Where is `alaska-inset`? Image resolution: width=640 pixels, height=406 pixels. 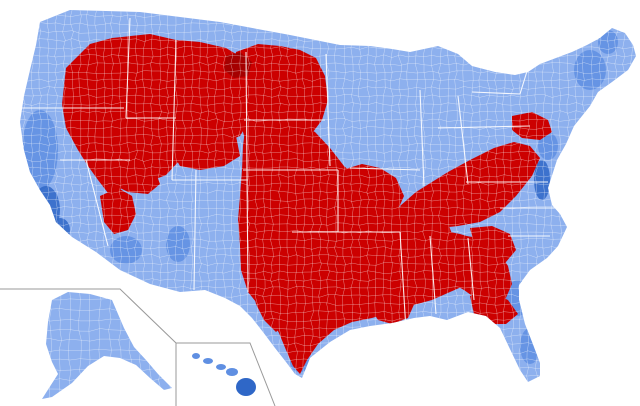
alaska-inset is located at coordinates (107, 345).